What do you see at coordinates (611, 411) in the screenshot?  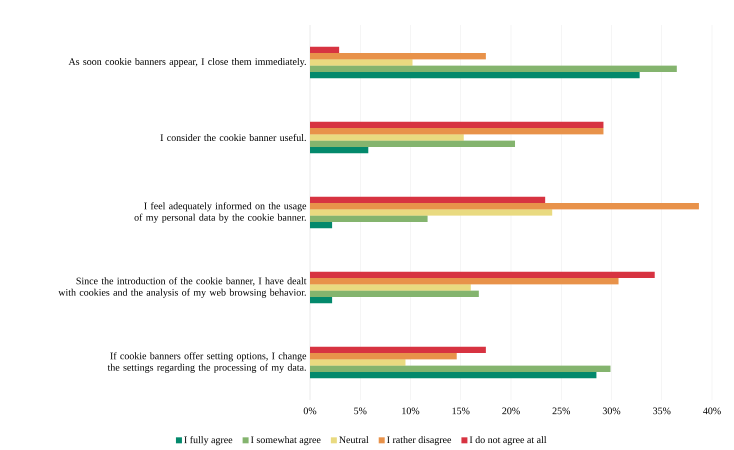 I see `x-tick-label: 30%` at bounding box center [611, 411].